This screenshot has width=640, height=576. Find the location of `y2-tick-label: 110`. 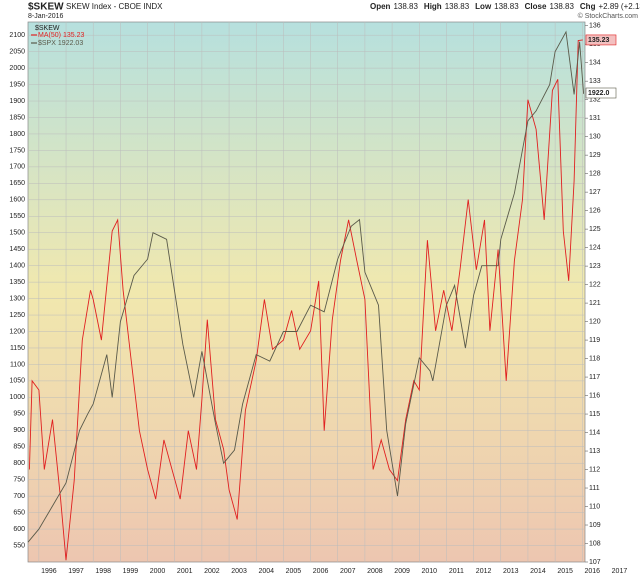

y2-tick-label: 110 is located at coordinates (594, 506).